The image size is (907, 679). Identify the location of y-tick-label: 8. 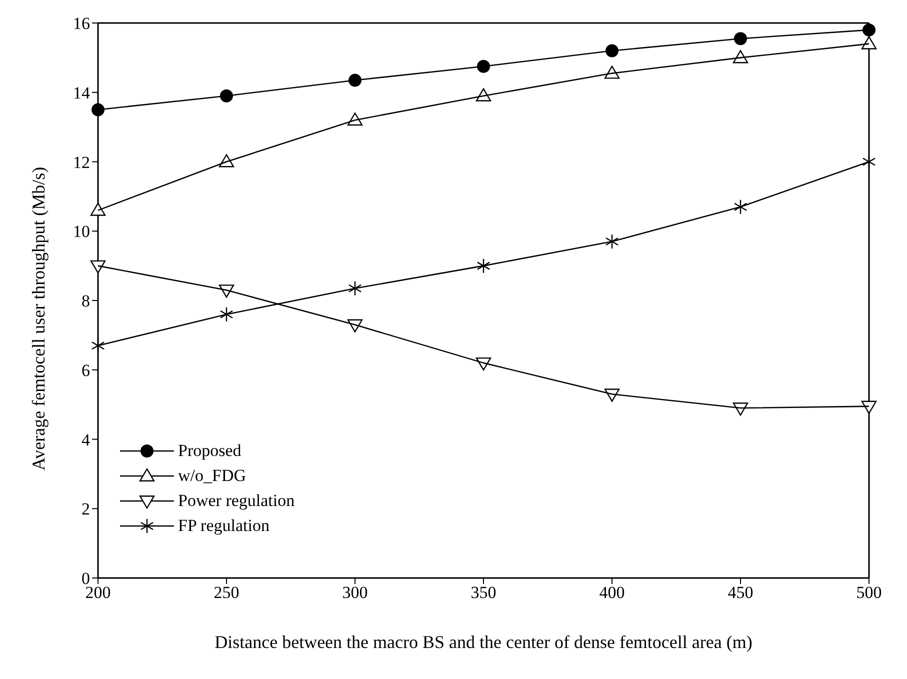
(86, 301).